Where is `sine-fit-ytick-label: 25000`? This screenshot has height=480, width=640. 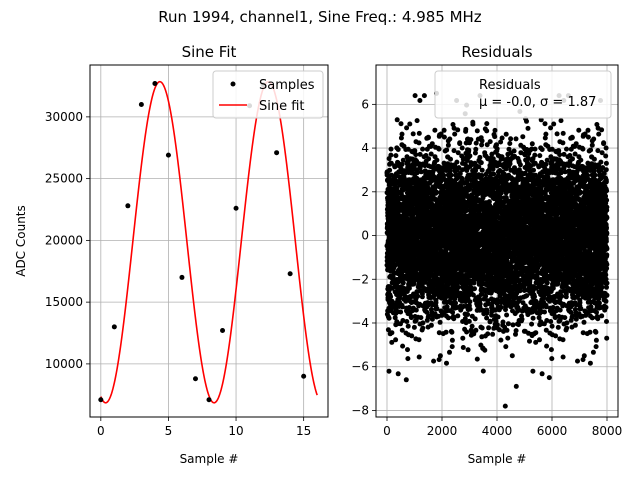 sine-fit-ytick-label: 25000 is located at coordinates (64, 179).